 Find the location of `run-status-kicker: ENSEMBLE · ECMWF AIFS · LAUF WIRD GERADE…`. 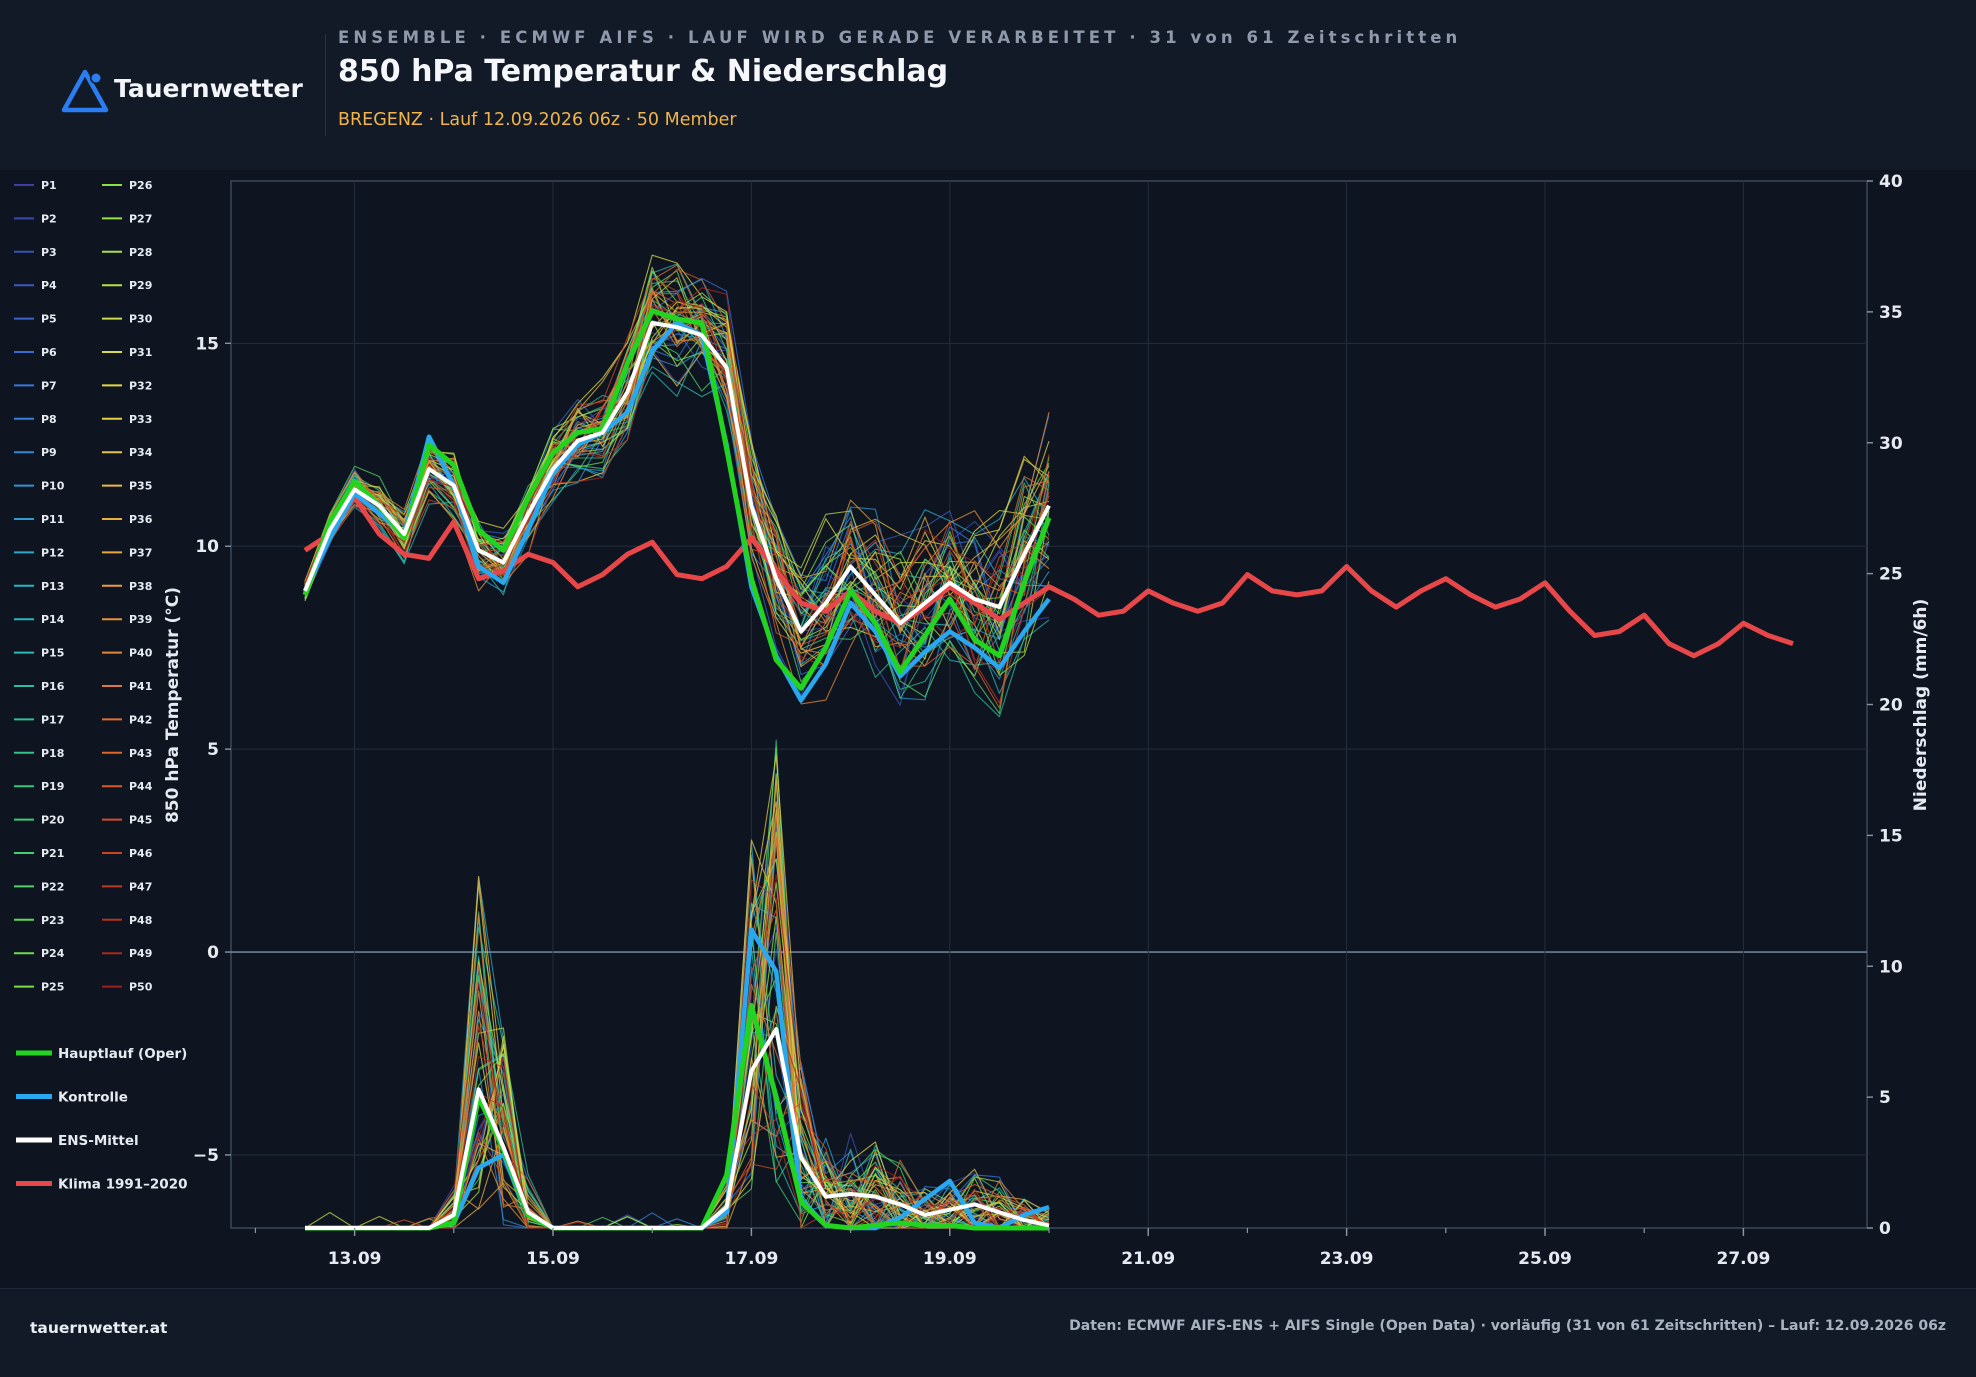

run-status-kicker: ENSEMBLE · ECMWF AIFS · LAUF WIRD GERADE… is located at coordinates (900, 37).